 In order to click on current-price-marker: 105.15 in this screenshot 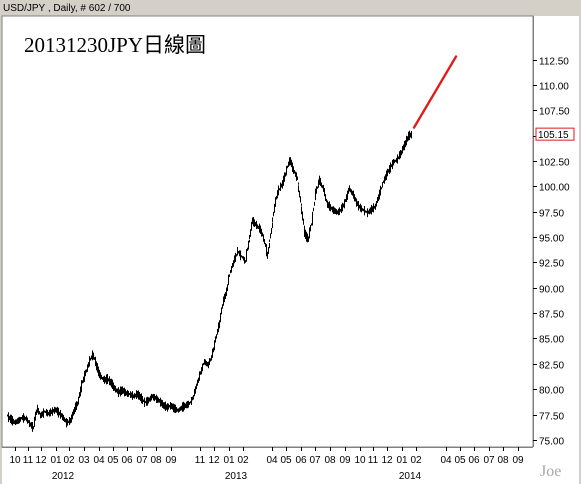, I will do `click(555, 134)`.